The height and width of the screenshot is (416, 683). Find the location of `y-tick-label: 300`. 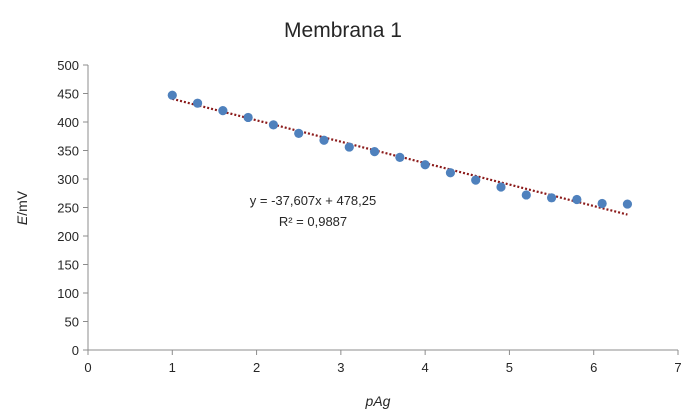

y-tick-label: 300 is located at coordinates (68, 179).